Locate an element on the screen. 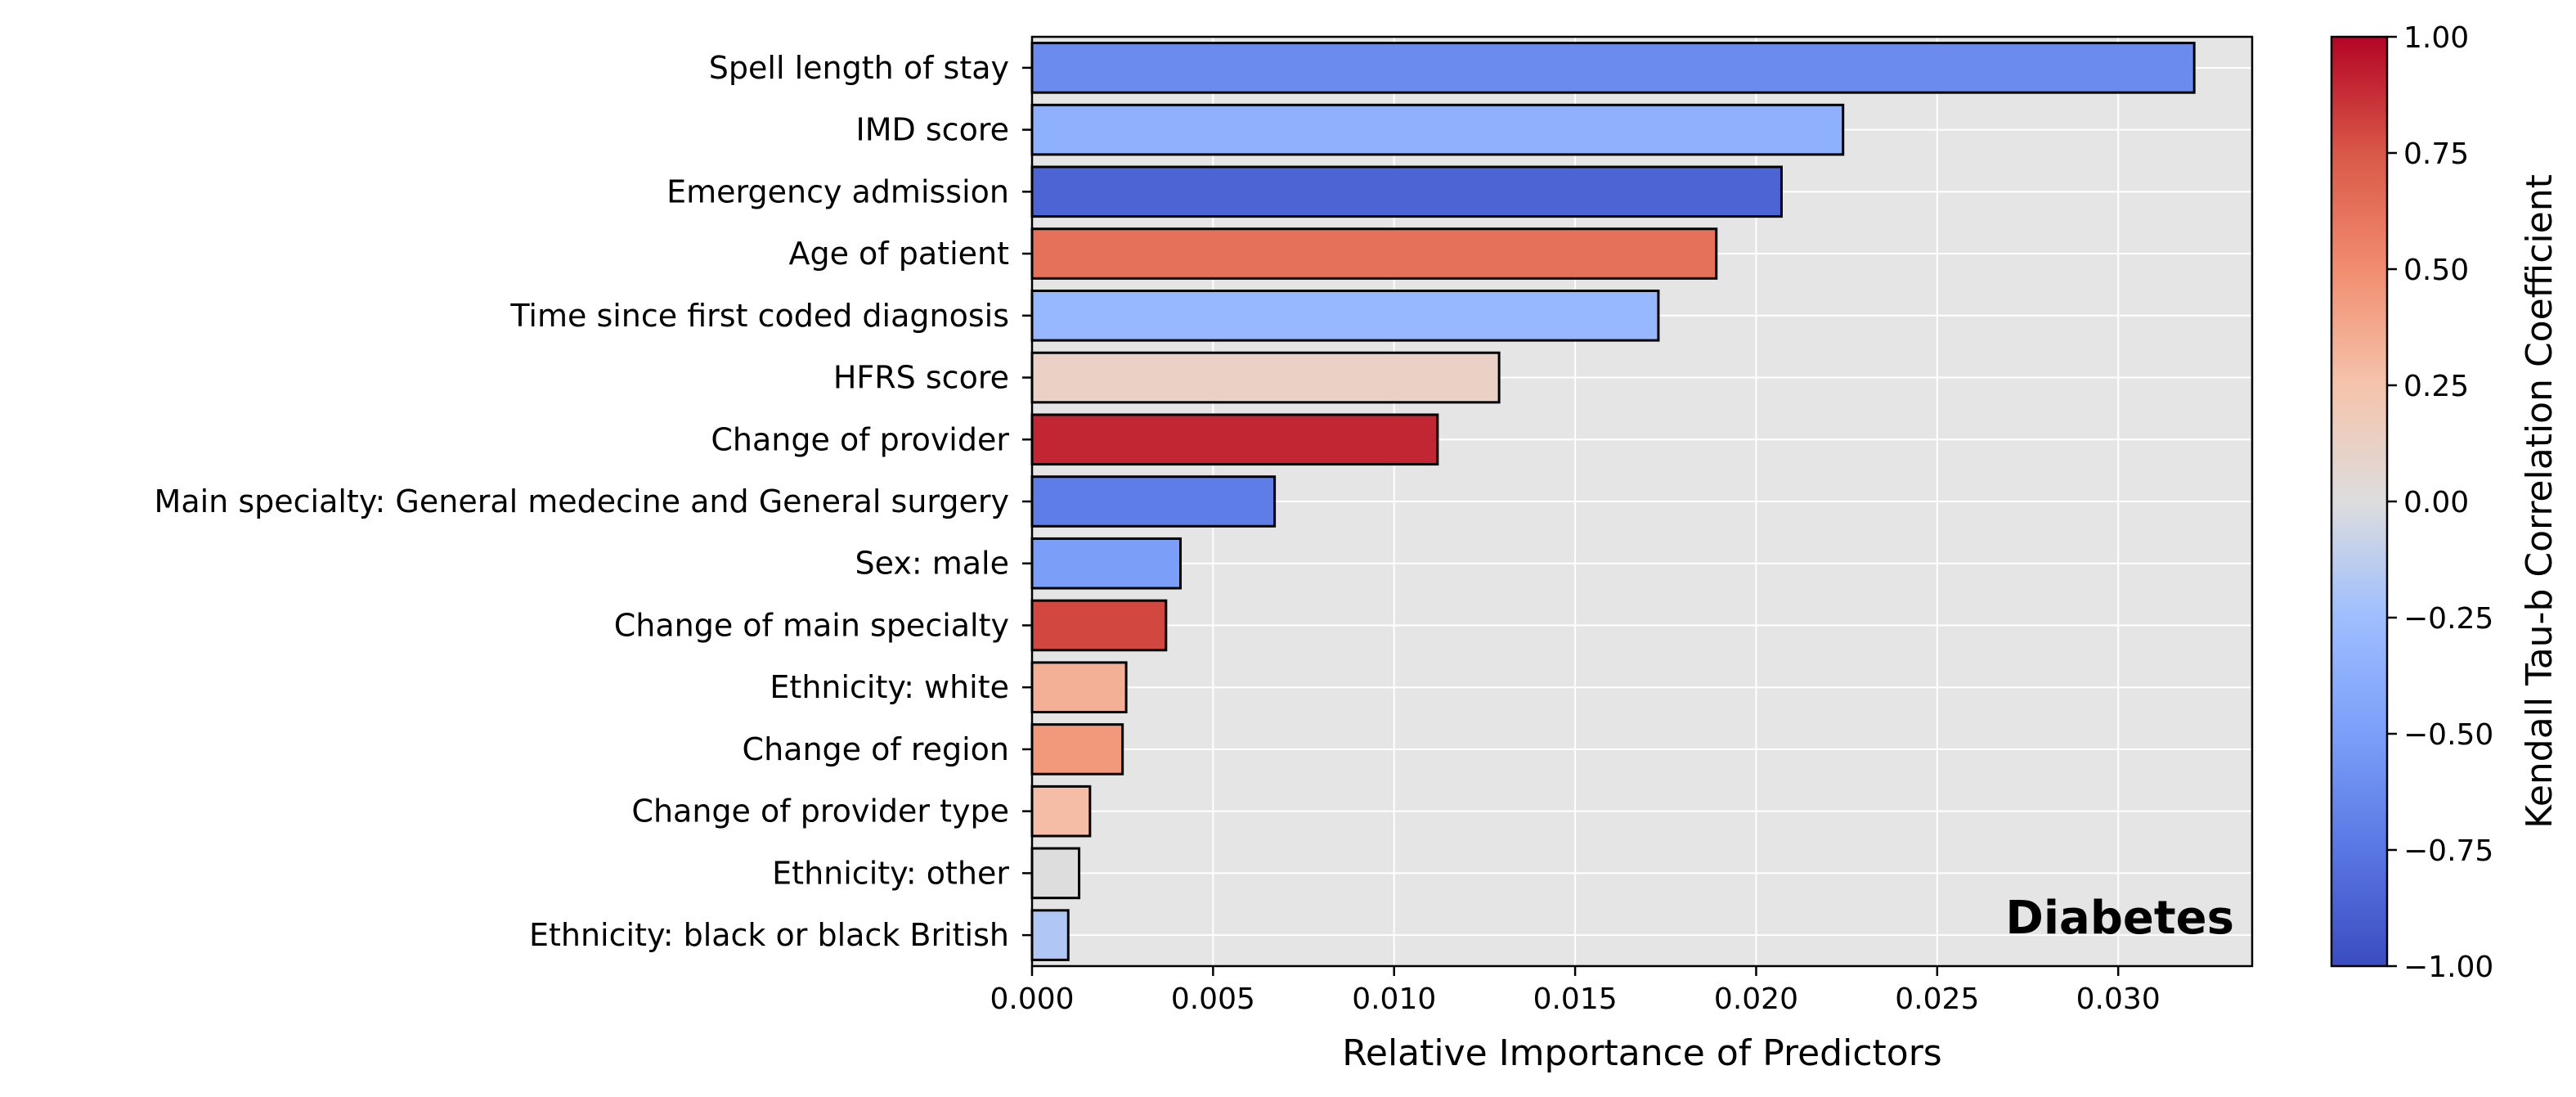 This screenshot has height=1097, width=2576. colorbar-tick-label: 0.25 is located at coordinates (2436, 386).